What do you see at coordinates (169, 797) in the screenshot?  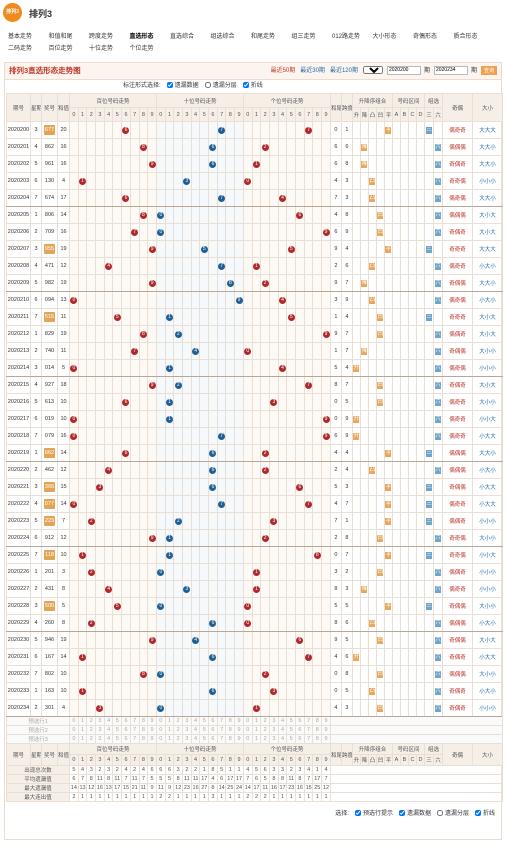 I see `stat-cell: 2` at bounding box center [169, 797].